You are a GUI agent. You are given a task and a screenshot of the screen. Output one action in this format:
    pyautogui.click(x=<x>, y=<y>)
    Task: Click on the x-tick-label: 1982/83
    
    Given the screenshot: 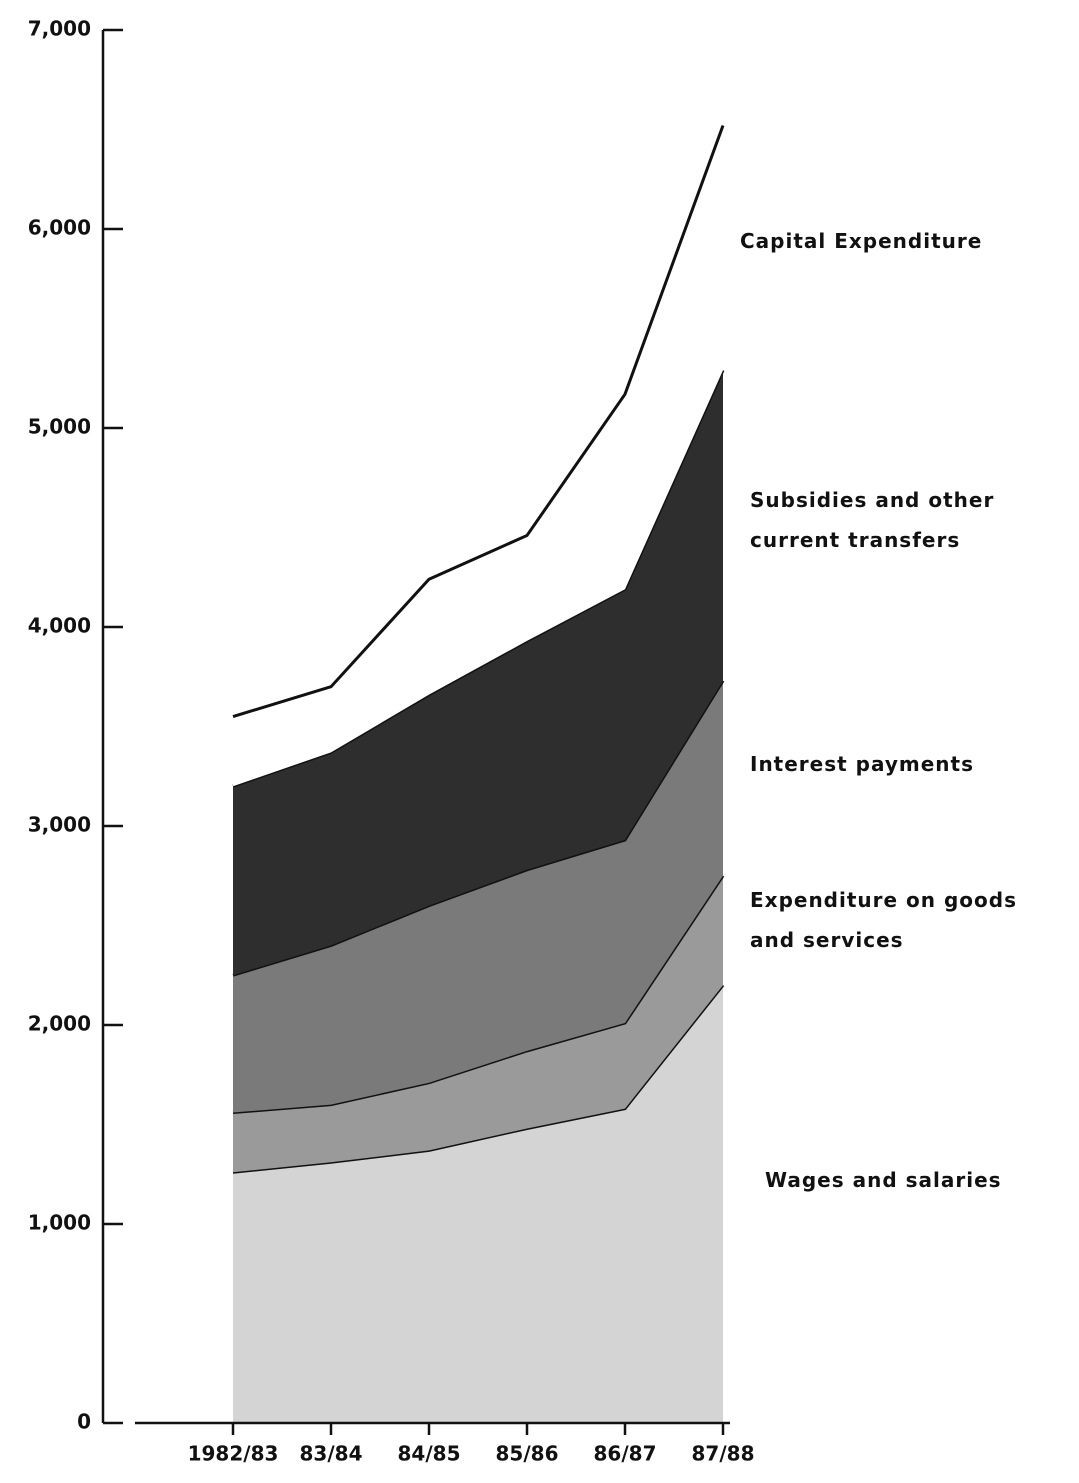 What is the action you would take?
    pyautogui.click(x=233, y=1454)
    